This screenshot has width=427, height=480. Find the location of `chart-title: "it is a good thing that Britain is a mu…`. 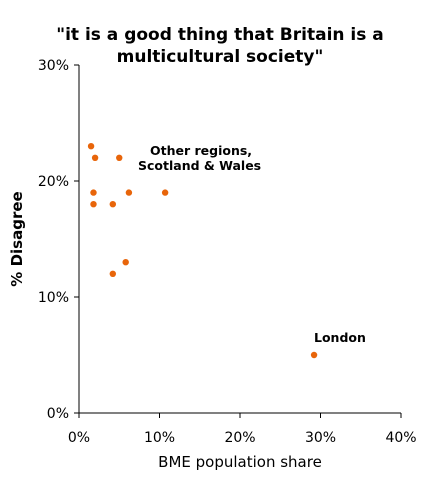

chart-title: "it is a good thing that Britain is a mu… is located at coordinates (220, 46).